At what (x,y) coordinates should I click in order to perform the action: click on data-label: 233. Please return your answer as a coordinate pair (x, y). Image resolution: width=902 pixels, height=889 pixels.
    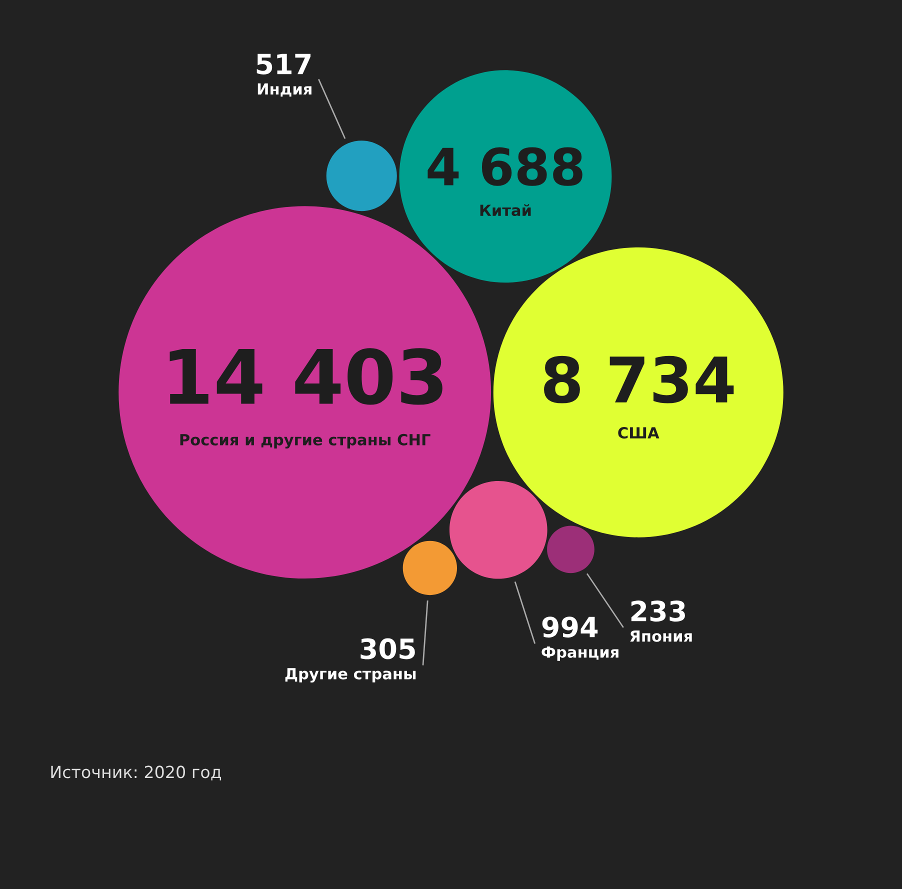
    Looking at the image, I should click on (658, 611).